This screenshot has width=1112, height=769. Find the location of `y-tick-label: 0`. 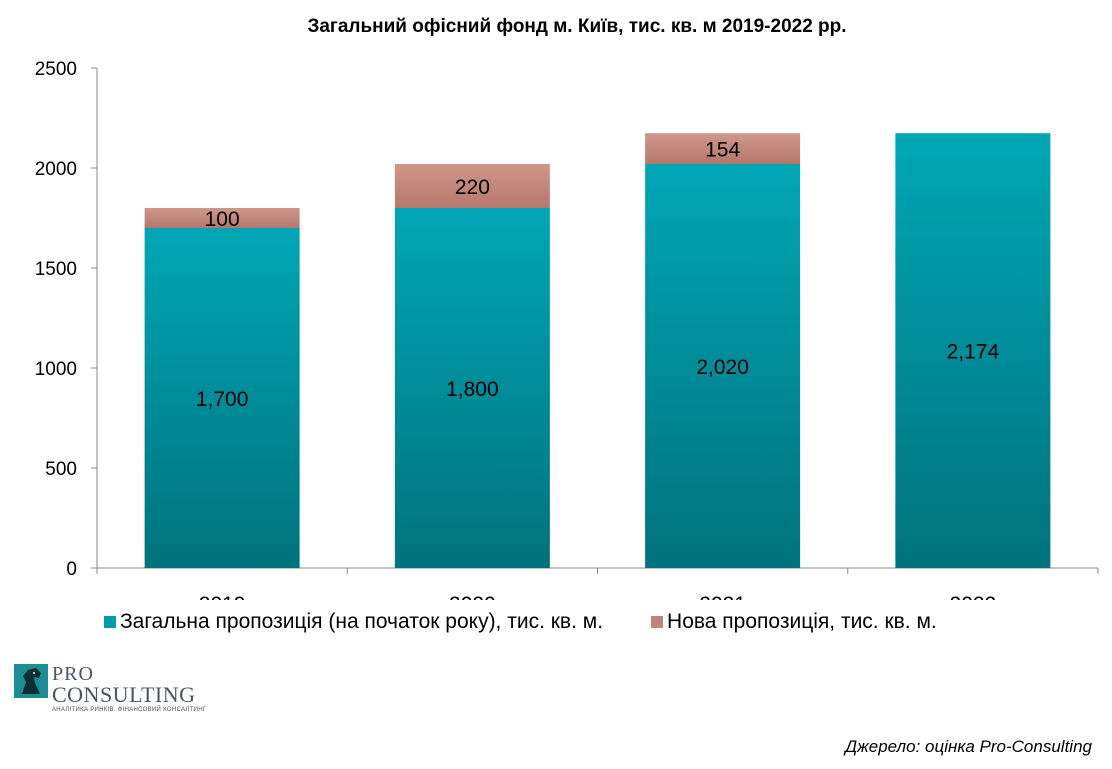

y-tick-label: 0 is located at coordinates (71, 569).